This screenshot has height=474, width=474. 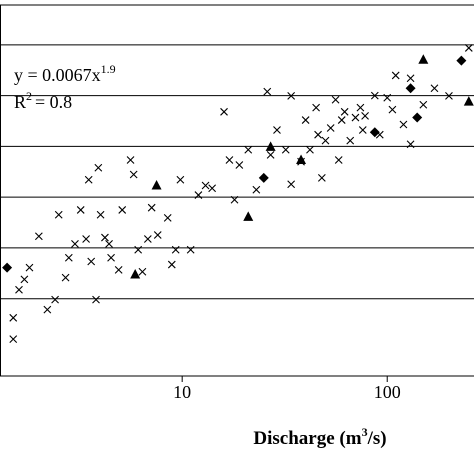 I want to click on r2-value: = 0.8, so click(x=53, y=102).